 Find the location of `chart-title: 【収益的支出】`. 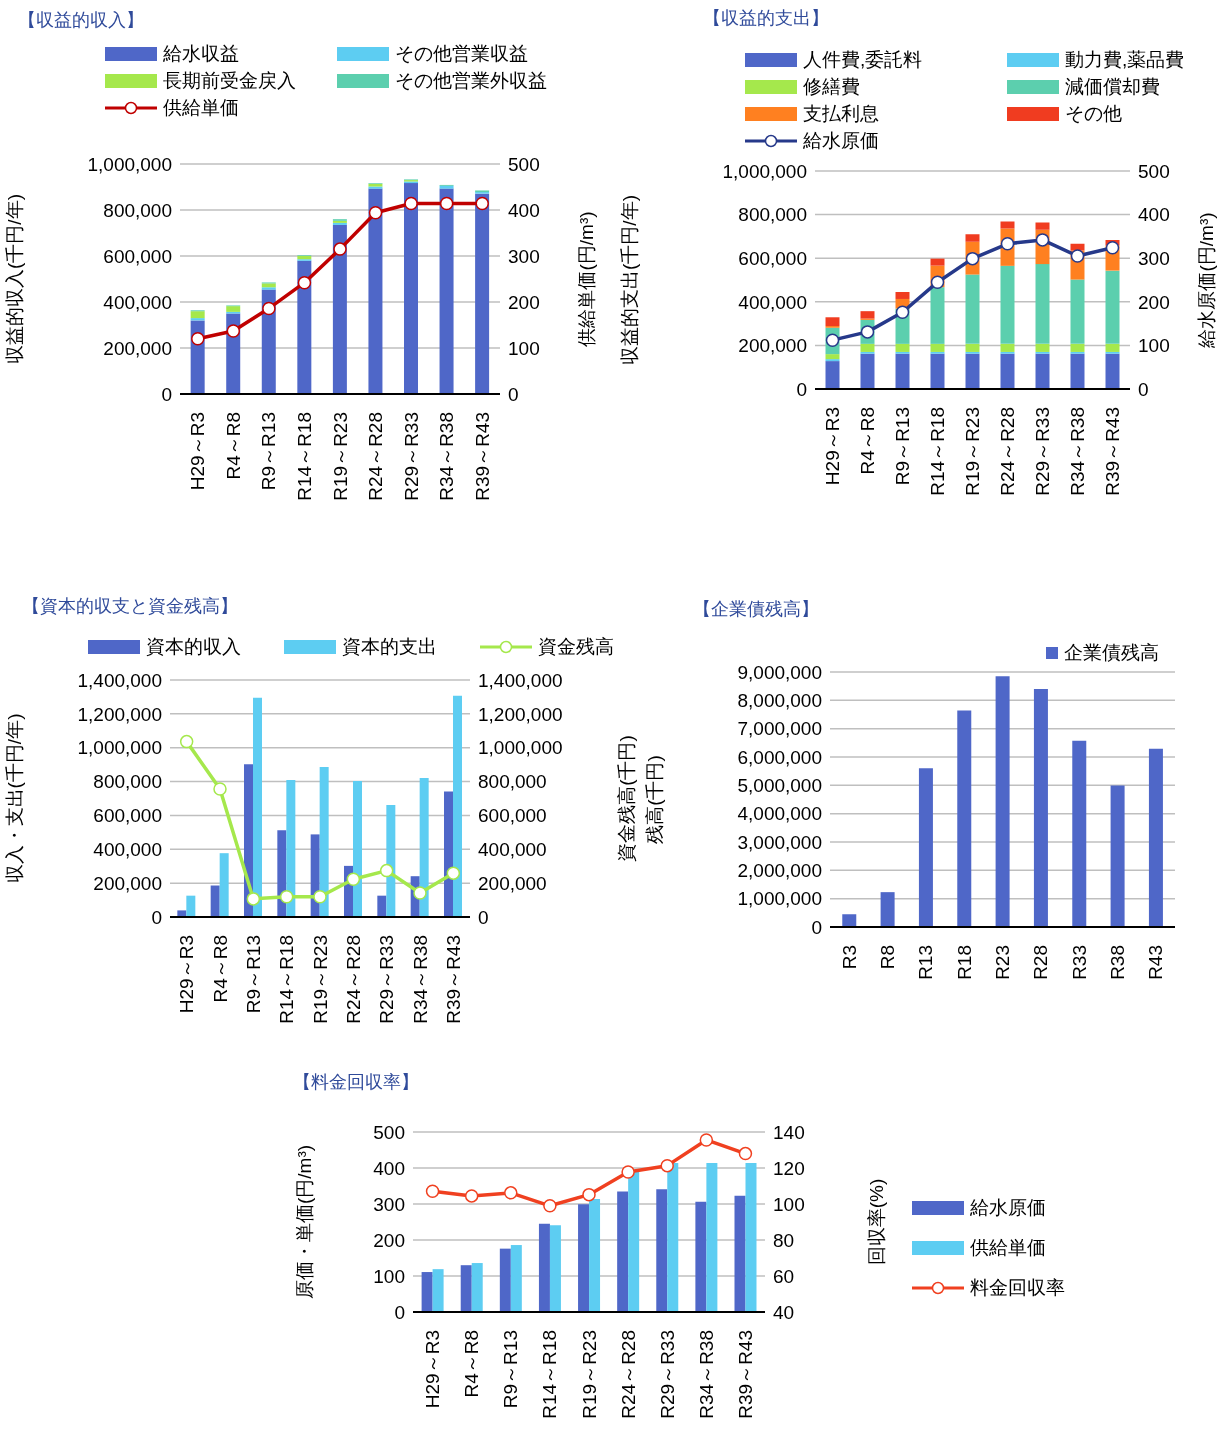

chart-title: 【収益的支出】 is located at coordinates (766, 18).